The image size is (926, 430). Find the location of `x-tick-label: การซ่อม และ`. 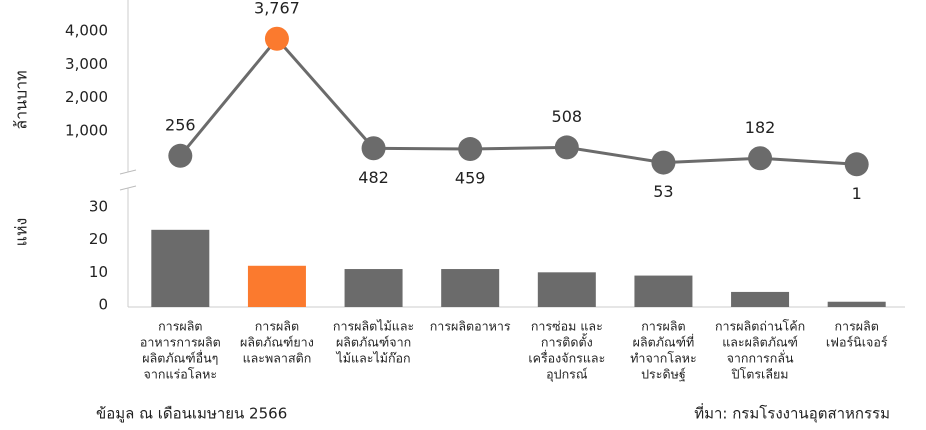

x-tick-label: การซ่อม และ is located at coordinates (567, 326).